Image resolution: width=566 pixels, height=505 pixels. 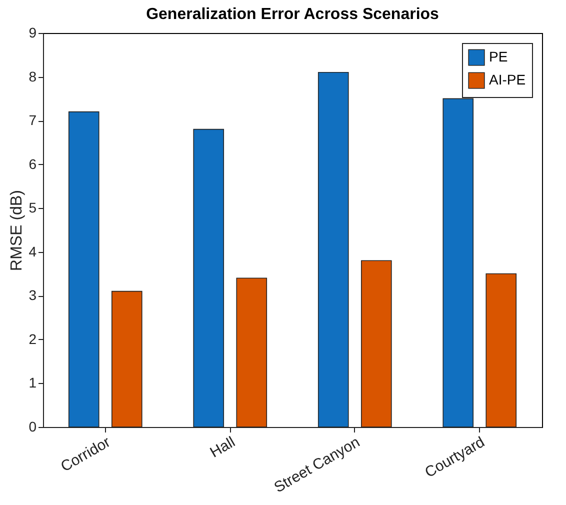 I want to click on y-tick-label: 4, so click(x=32, y=251).